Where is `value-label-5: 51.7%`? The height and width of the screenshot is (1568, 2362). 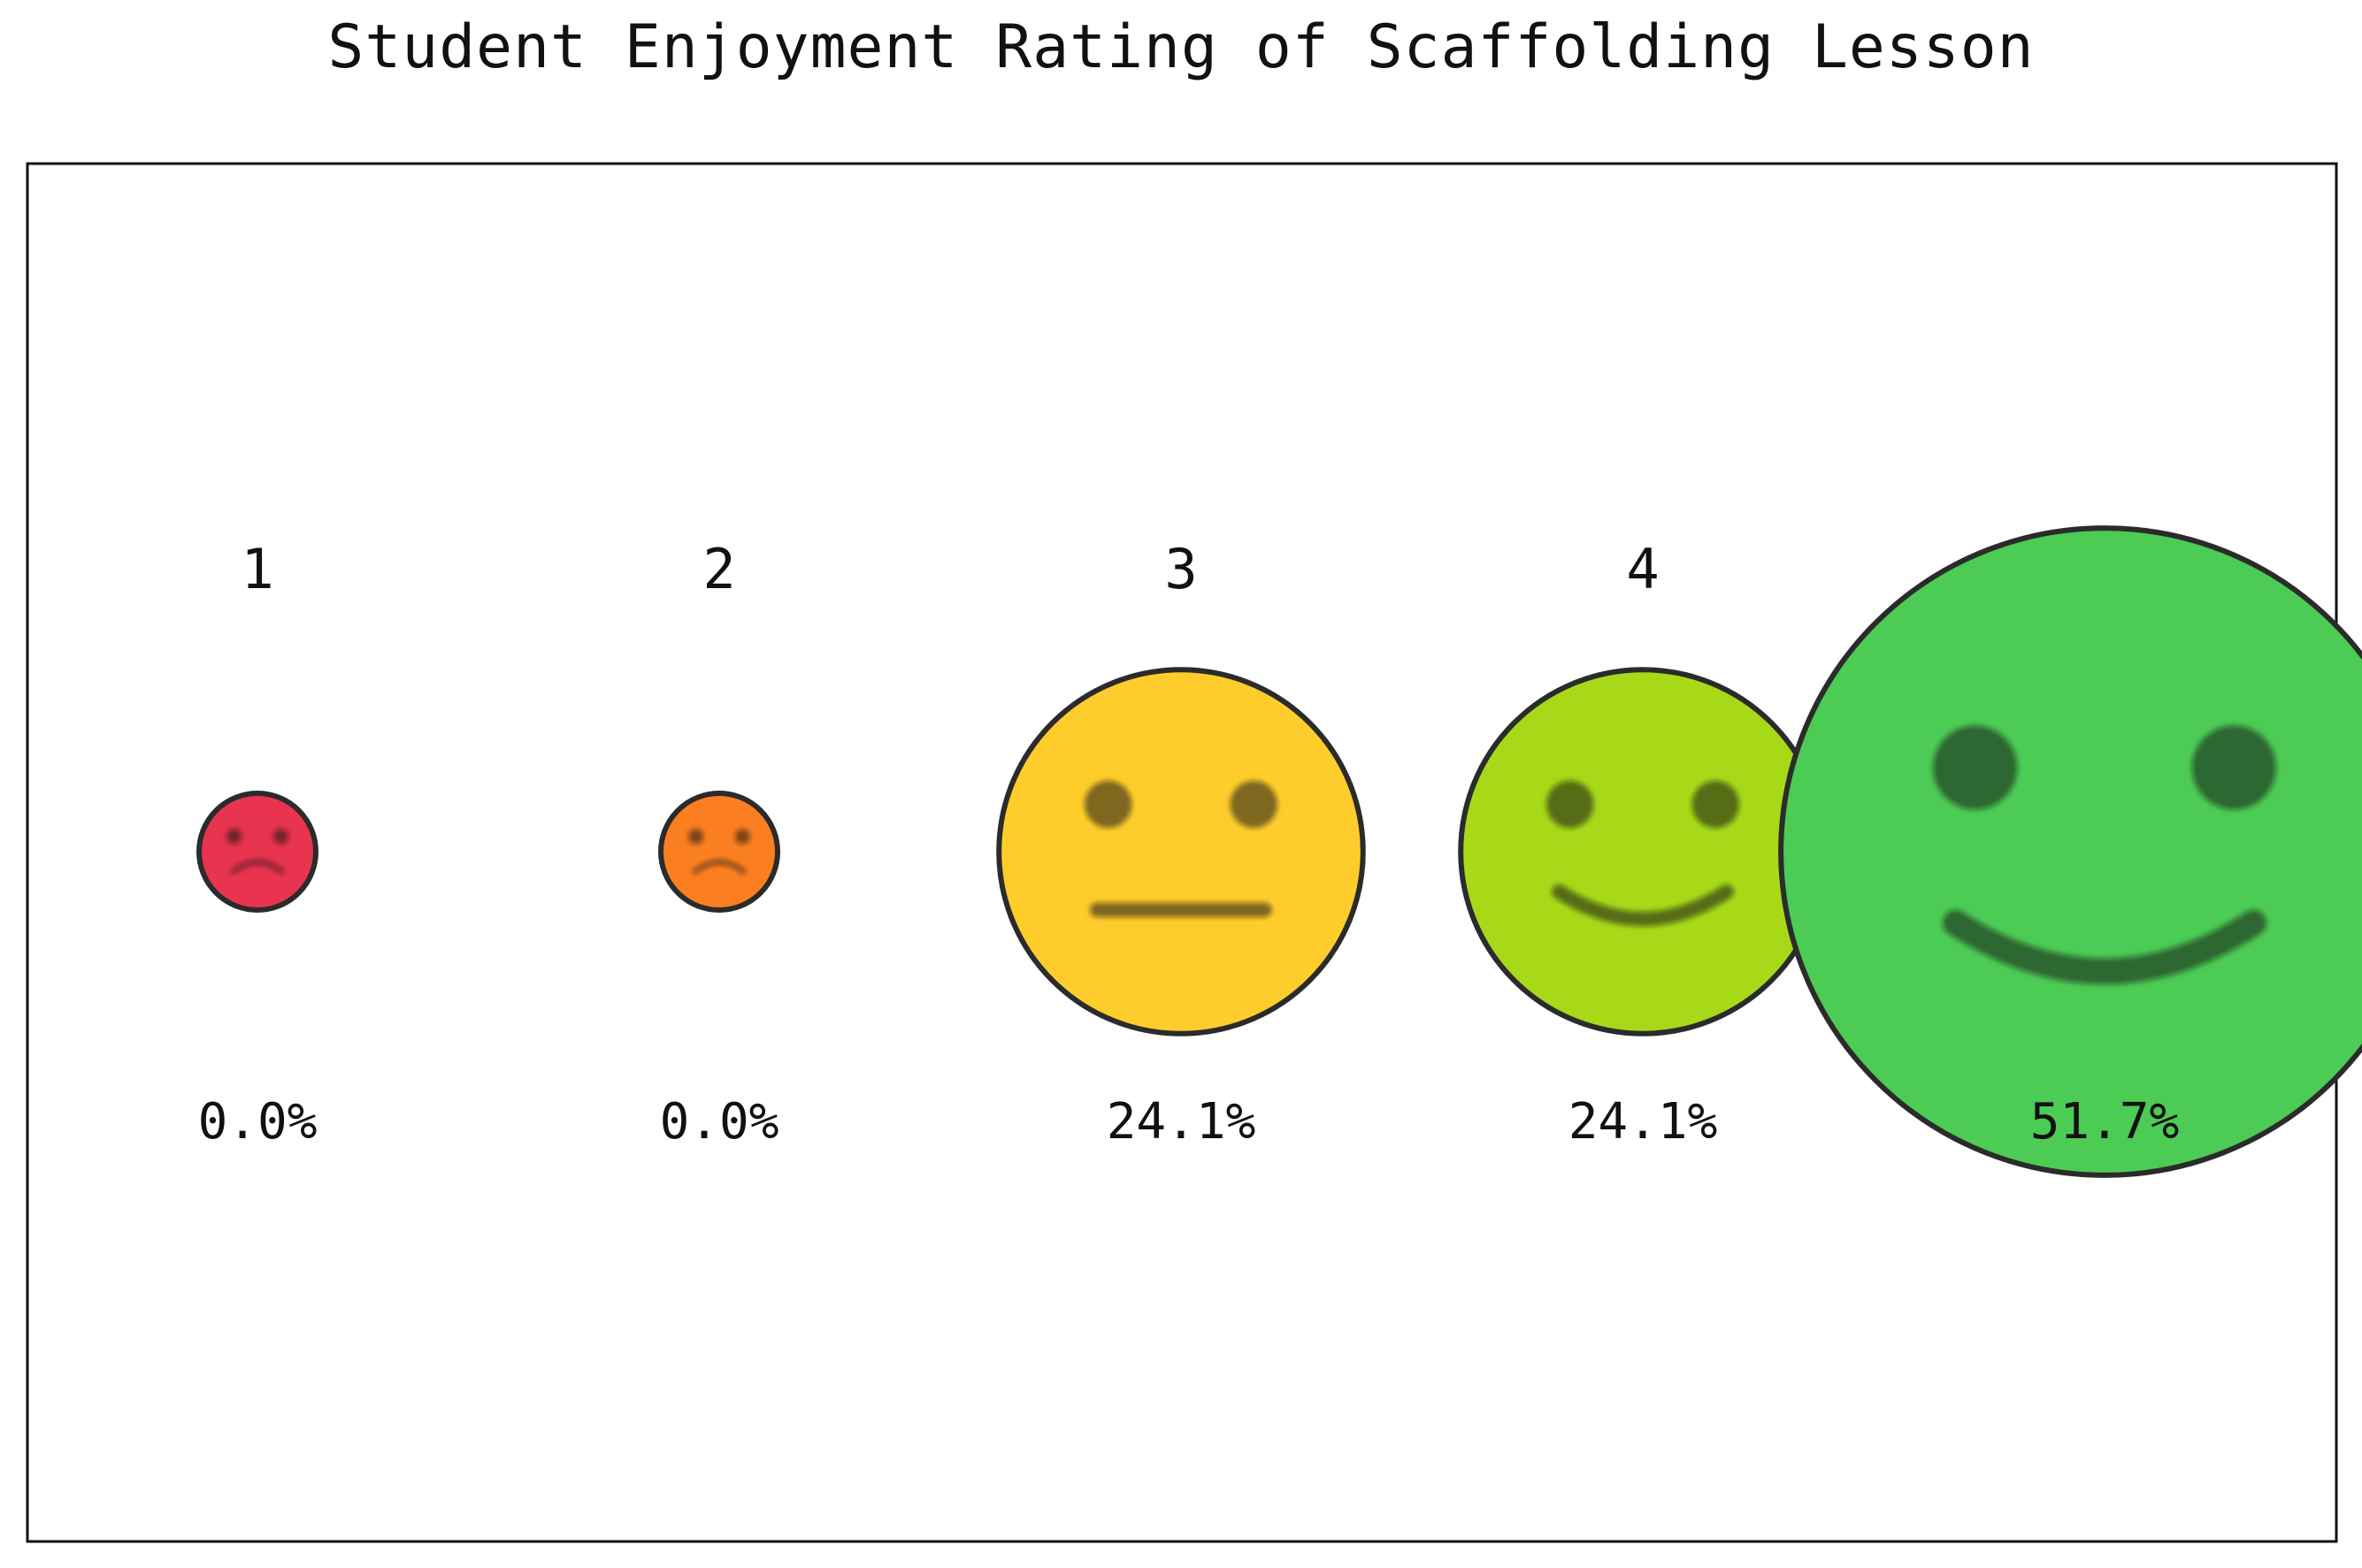
value-label-5: 51.7% is located at coordinates (2105, 1122).